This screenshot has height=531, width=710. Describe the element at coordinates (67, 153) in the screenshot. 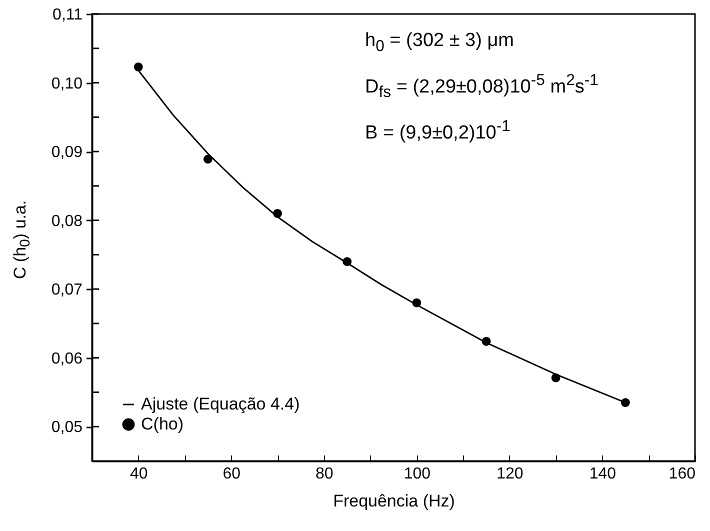

I see `y-tick-label: 0,09` at that location.